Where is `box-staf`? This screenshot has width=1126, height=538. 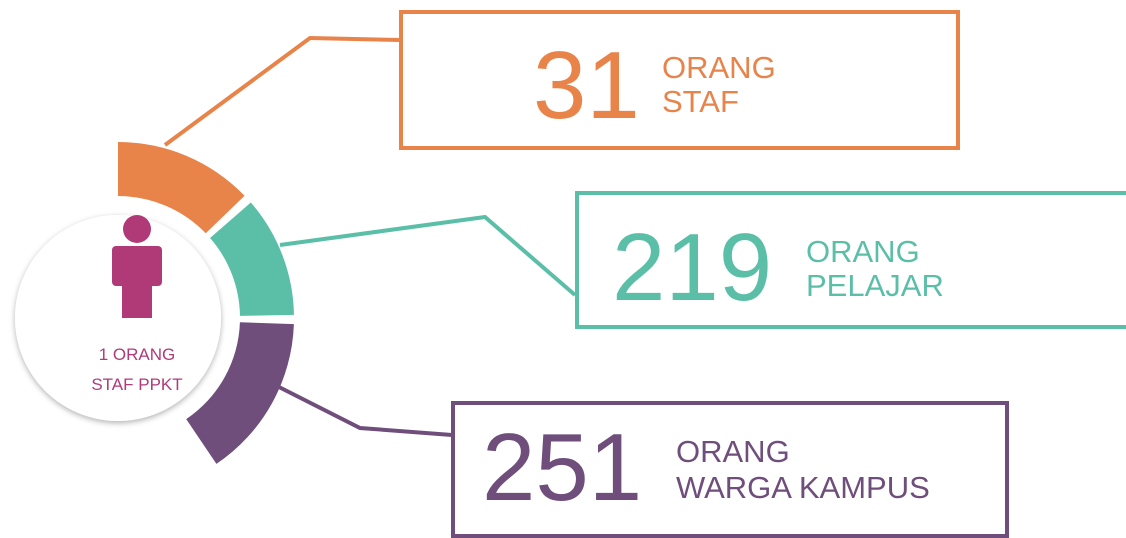 box-staf is located at coordinates (679, 80).